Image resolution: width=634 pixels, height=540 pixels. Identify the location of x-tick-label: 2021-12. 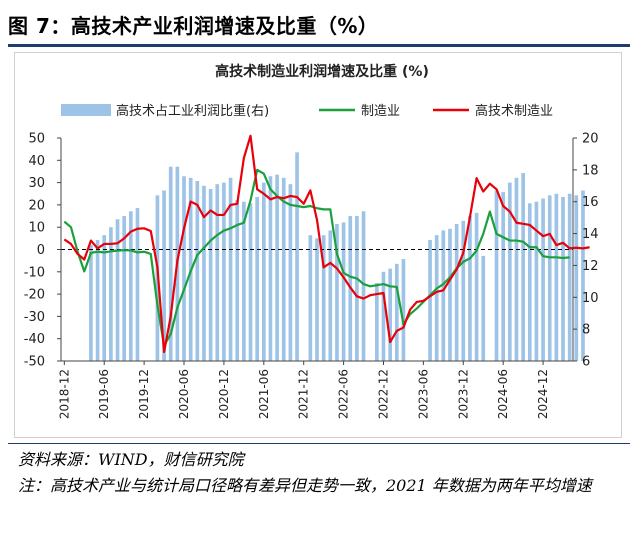
(304, 394).